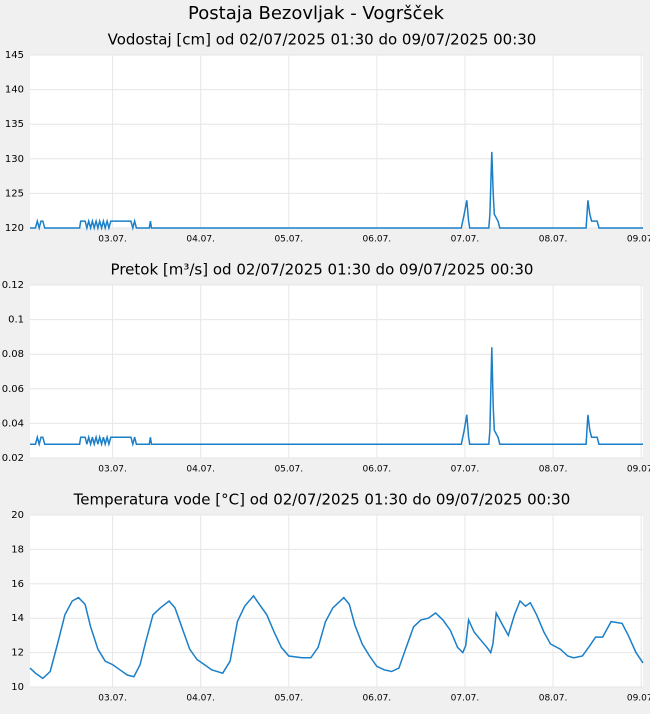  What do you see at coordinates (17, 515) in the screenshot?
I see `y-tick-label: 20` at bounding box center [17, 515].